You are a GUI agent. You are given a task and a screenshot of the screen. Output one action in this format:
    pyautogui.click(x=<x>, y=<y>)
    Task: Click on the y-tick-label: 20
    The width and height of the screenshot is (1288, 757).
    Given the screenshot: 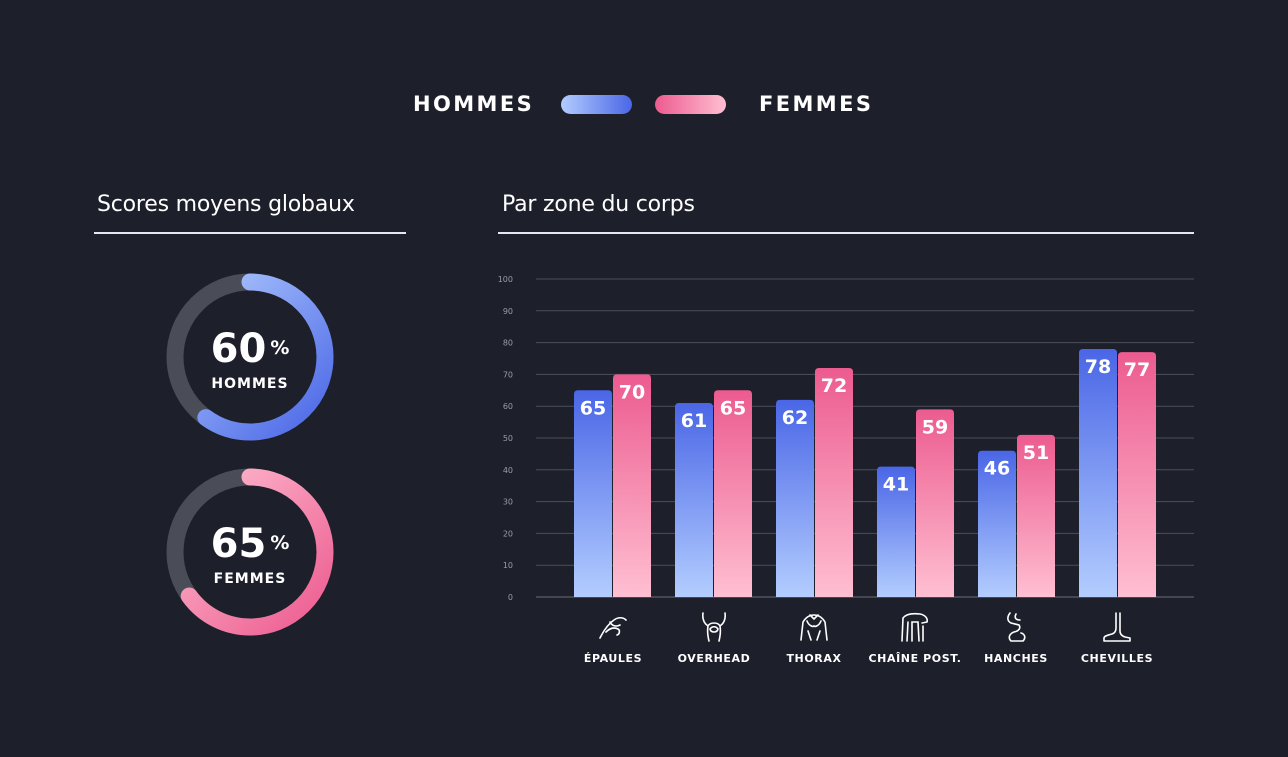 What is the action you would take?
    pyautogui.click(x=508, y=533)
    